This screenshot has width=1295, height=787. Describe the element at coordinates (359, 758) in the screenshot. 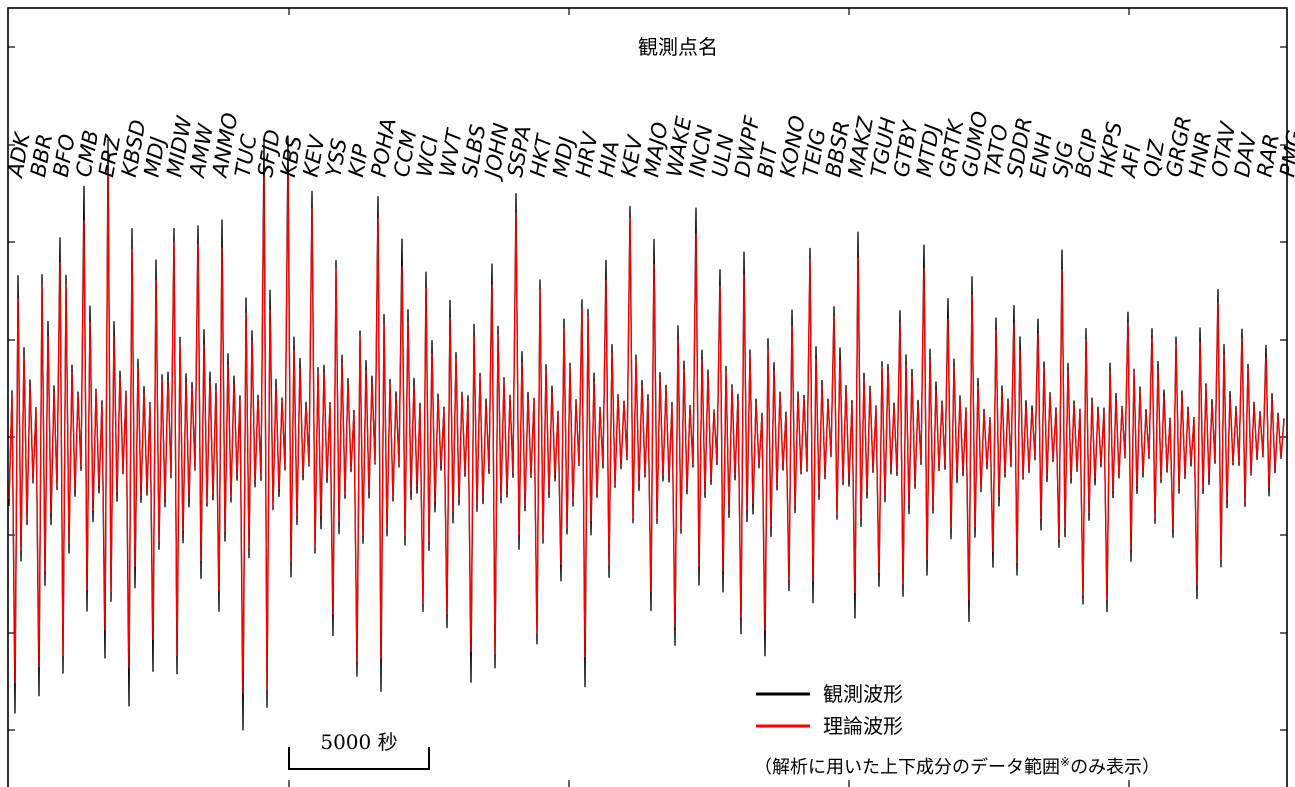

I see `scale-bar-line` at that location.